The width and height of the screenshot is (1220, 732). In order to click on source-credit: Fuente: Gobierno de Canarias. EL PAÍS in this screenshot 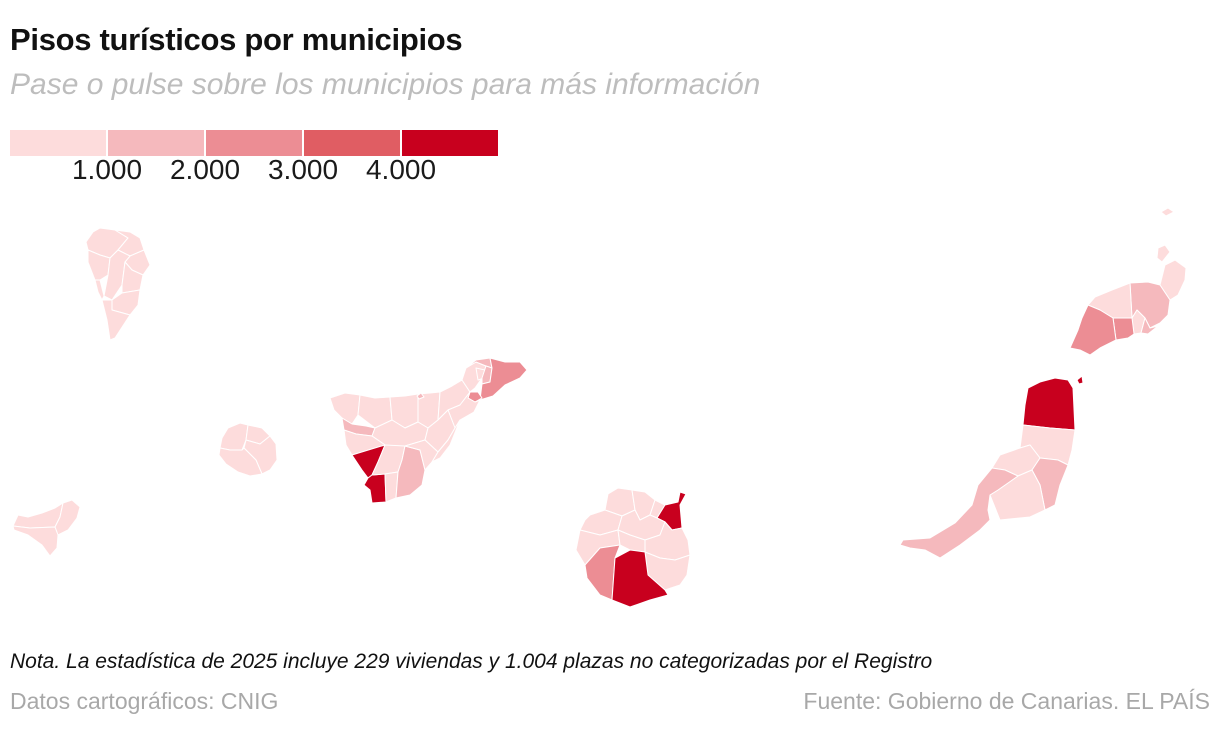, I will do `click(1006, 701)`.